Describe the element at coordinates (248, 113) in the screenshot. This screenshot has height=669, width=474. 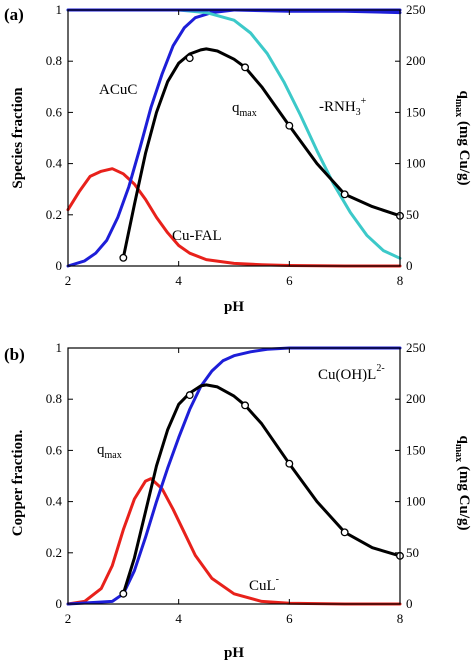
I see `label-qmax-a-sub: max` at that location.